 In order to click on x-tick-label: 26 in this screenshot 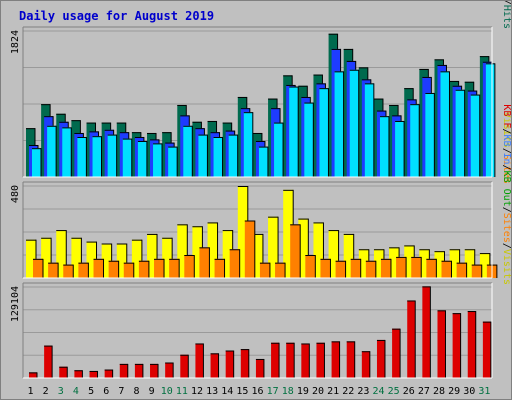, I will do `click(409, 391)`.